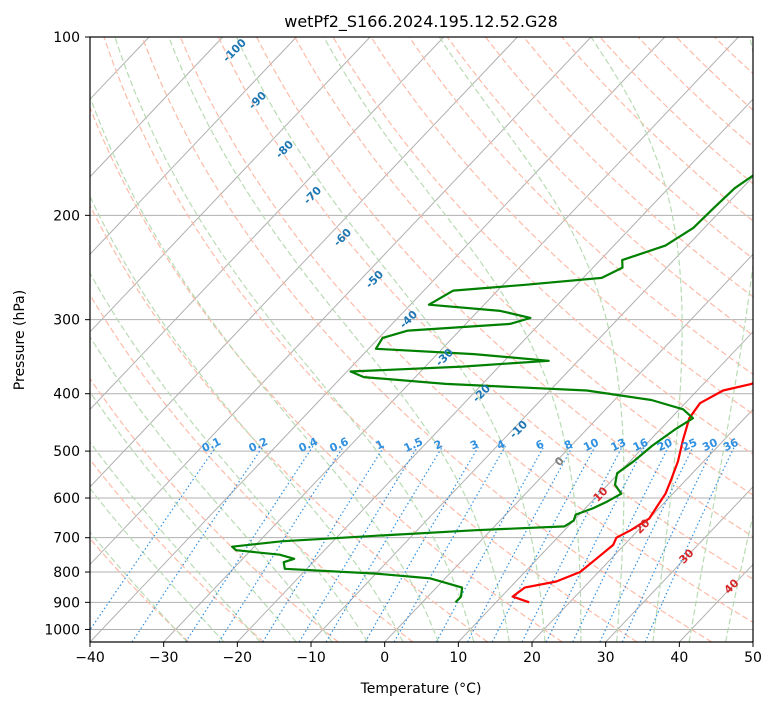 The height and width of the screenshot is (712, 775). I want to click on y-tick-label: 1000, so click(62, 630).